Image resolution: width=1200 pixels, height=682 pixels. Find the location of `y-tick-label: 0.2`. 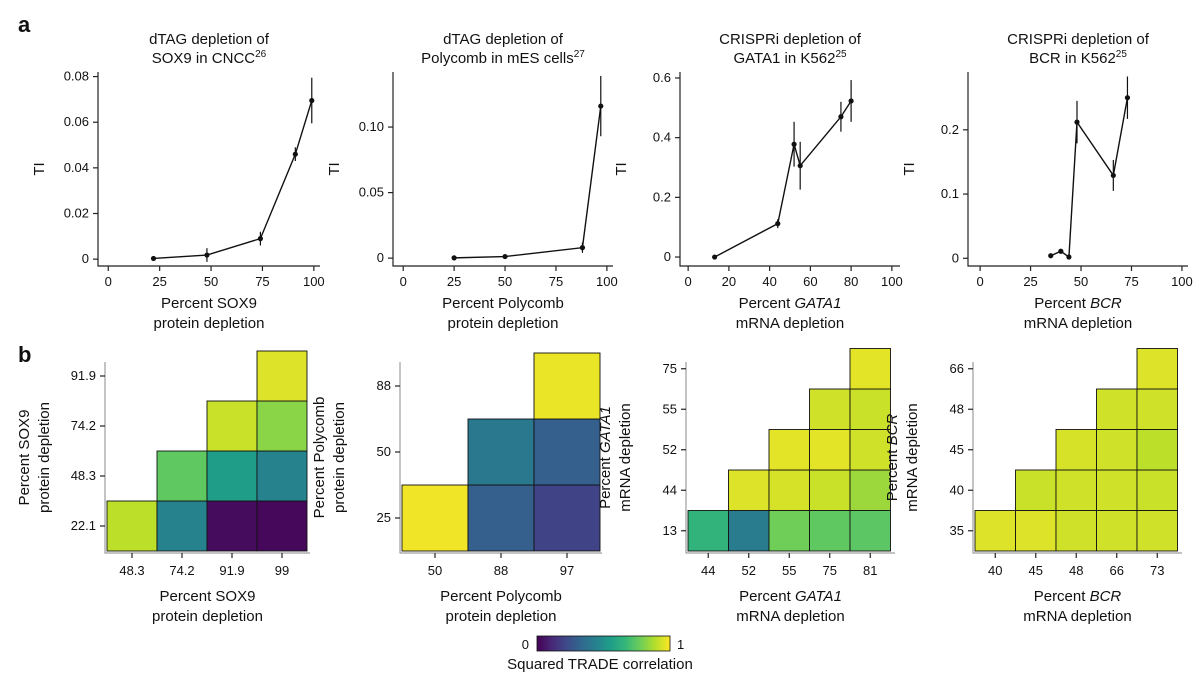

y-tick-label: 0.2 is located at coordinates (662, 196).